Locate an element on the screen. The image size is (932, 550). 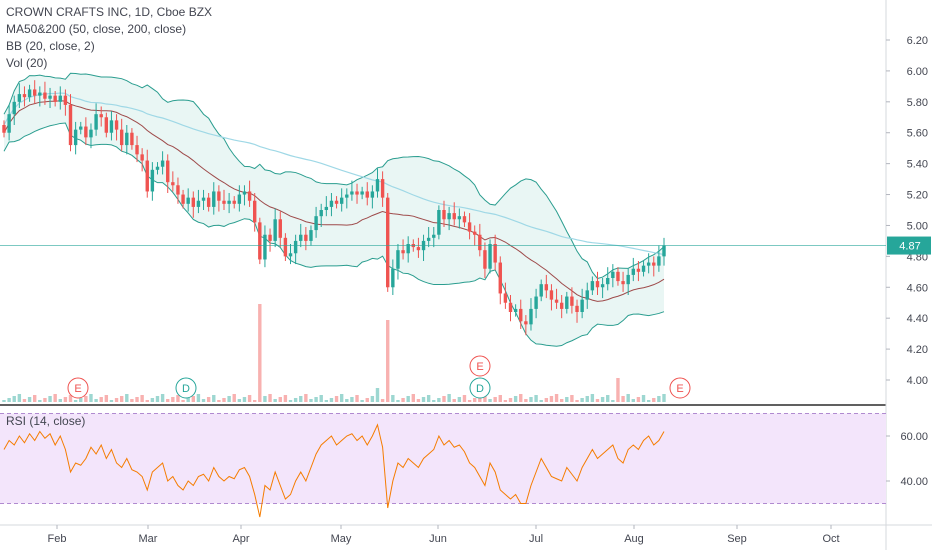
time-axis-label: Mar is located at coordinates (148, 539).